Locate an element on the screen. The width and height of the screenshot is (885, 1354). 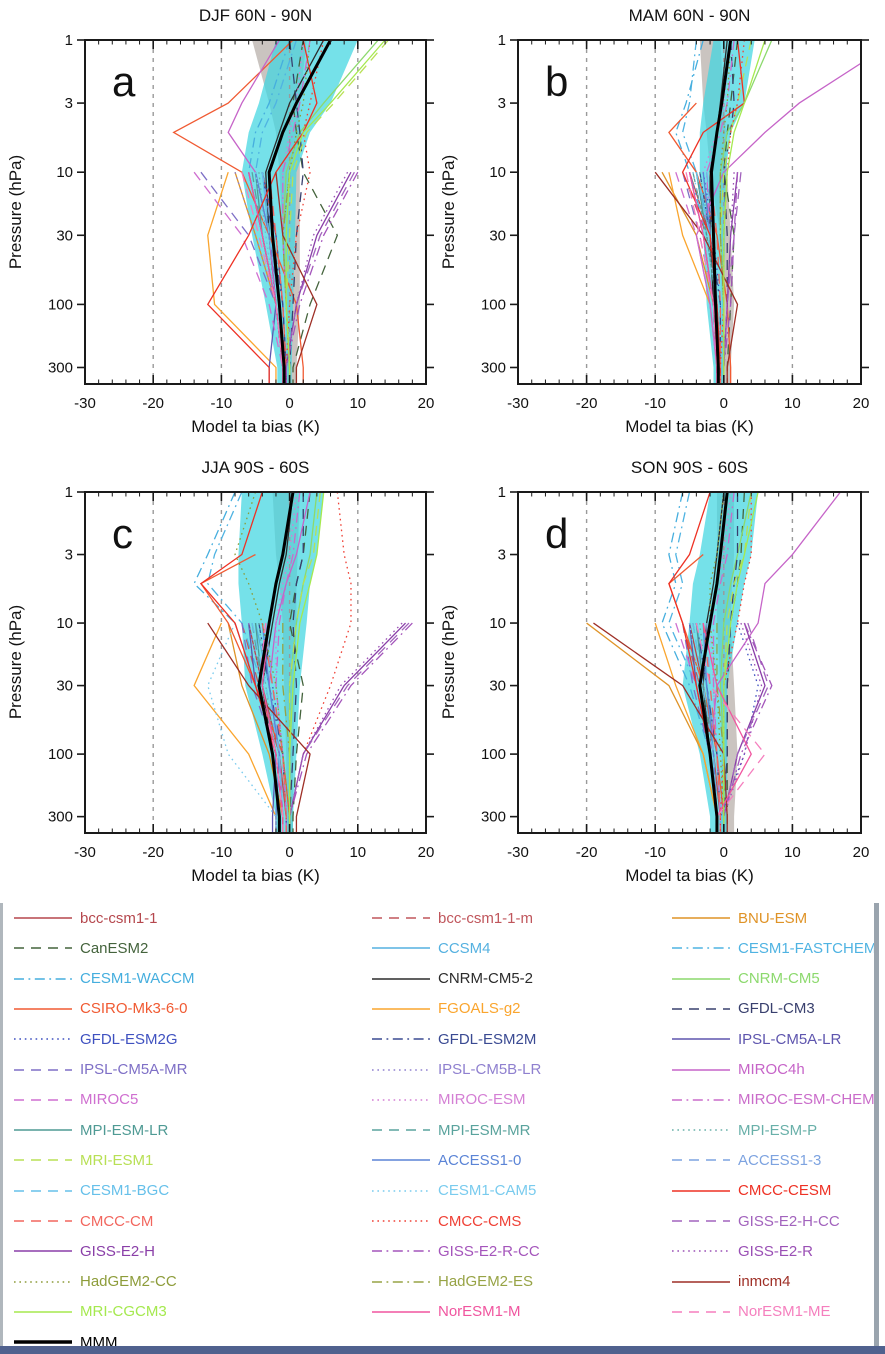
legend-item-MPI-ESM-MR: MPI-ESM-MR is located at coordinates (451, 1130).